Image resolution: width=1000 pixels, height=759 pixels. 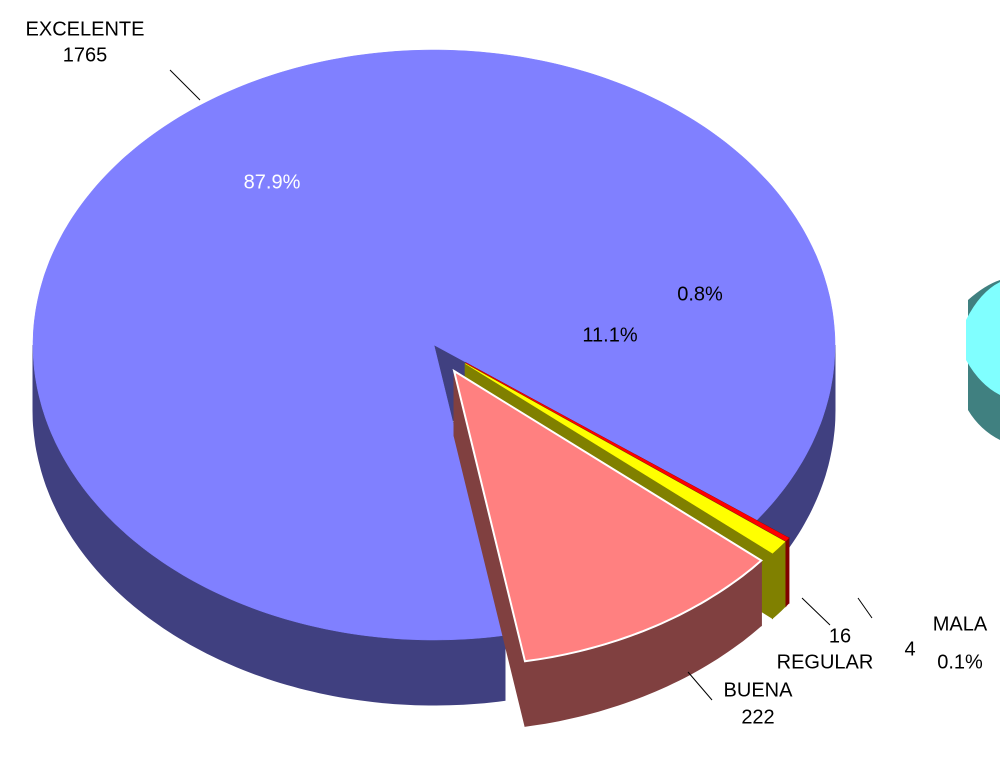 I want to click on percent-label: 0.8%, so click(x=700, y=294).